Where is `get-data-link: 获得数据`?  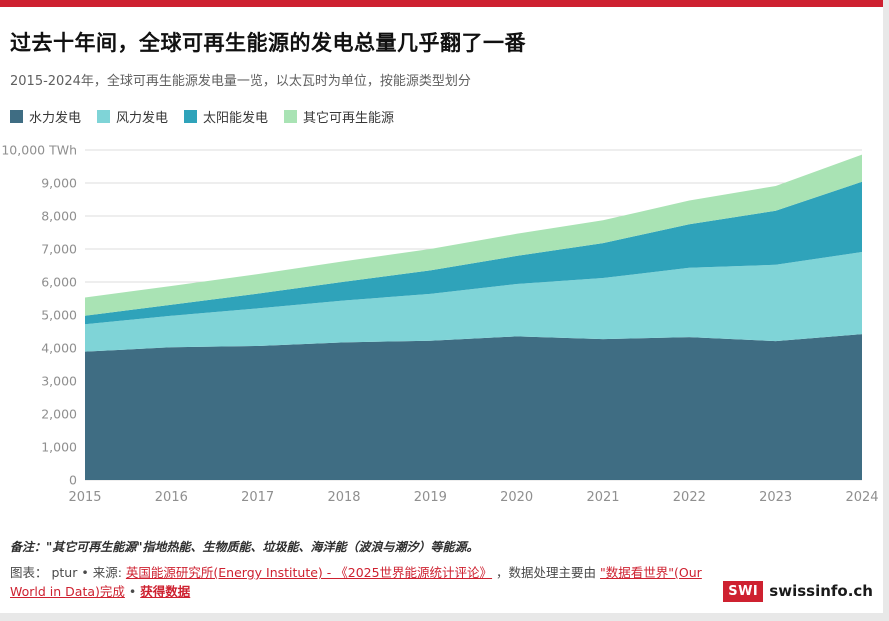 get-data-link: 获得数据 is located at coordinates (165, 592).